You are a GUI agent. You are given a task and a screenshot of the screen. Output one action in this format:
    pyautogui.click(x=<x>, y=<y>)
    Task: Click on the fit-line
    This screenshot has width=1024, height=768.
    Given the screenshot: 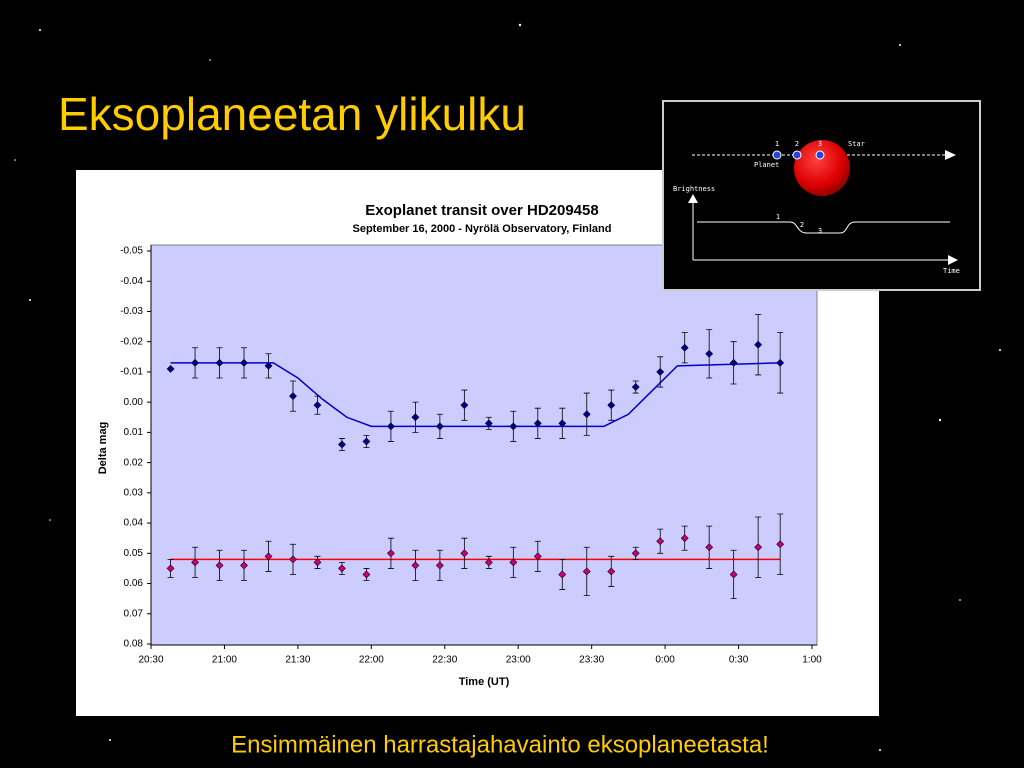 What is the action you would take?
    pyautogui.click(x=475, y=395)
    